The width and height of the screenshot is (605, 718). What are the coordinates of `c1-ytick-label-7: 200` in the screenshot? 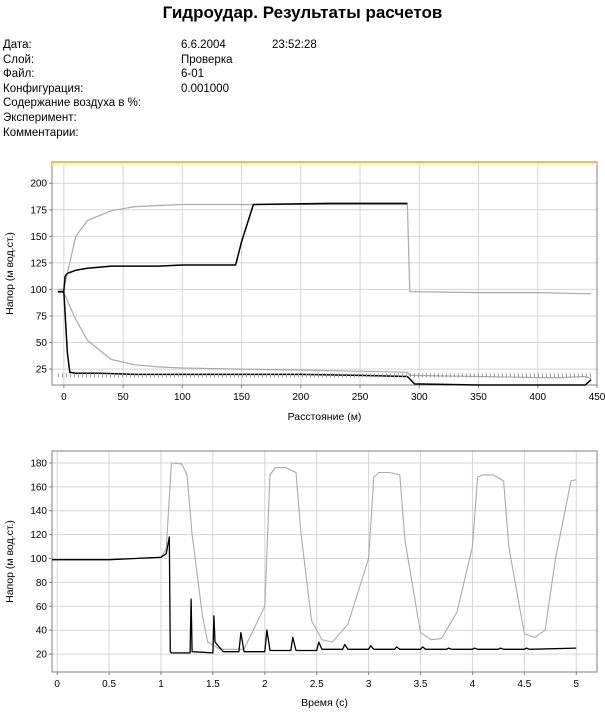 It's located at (38, 184).